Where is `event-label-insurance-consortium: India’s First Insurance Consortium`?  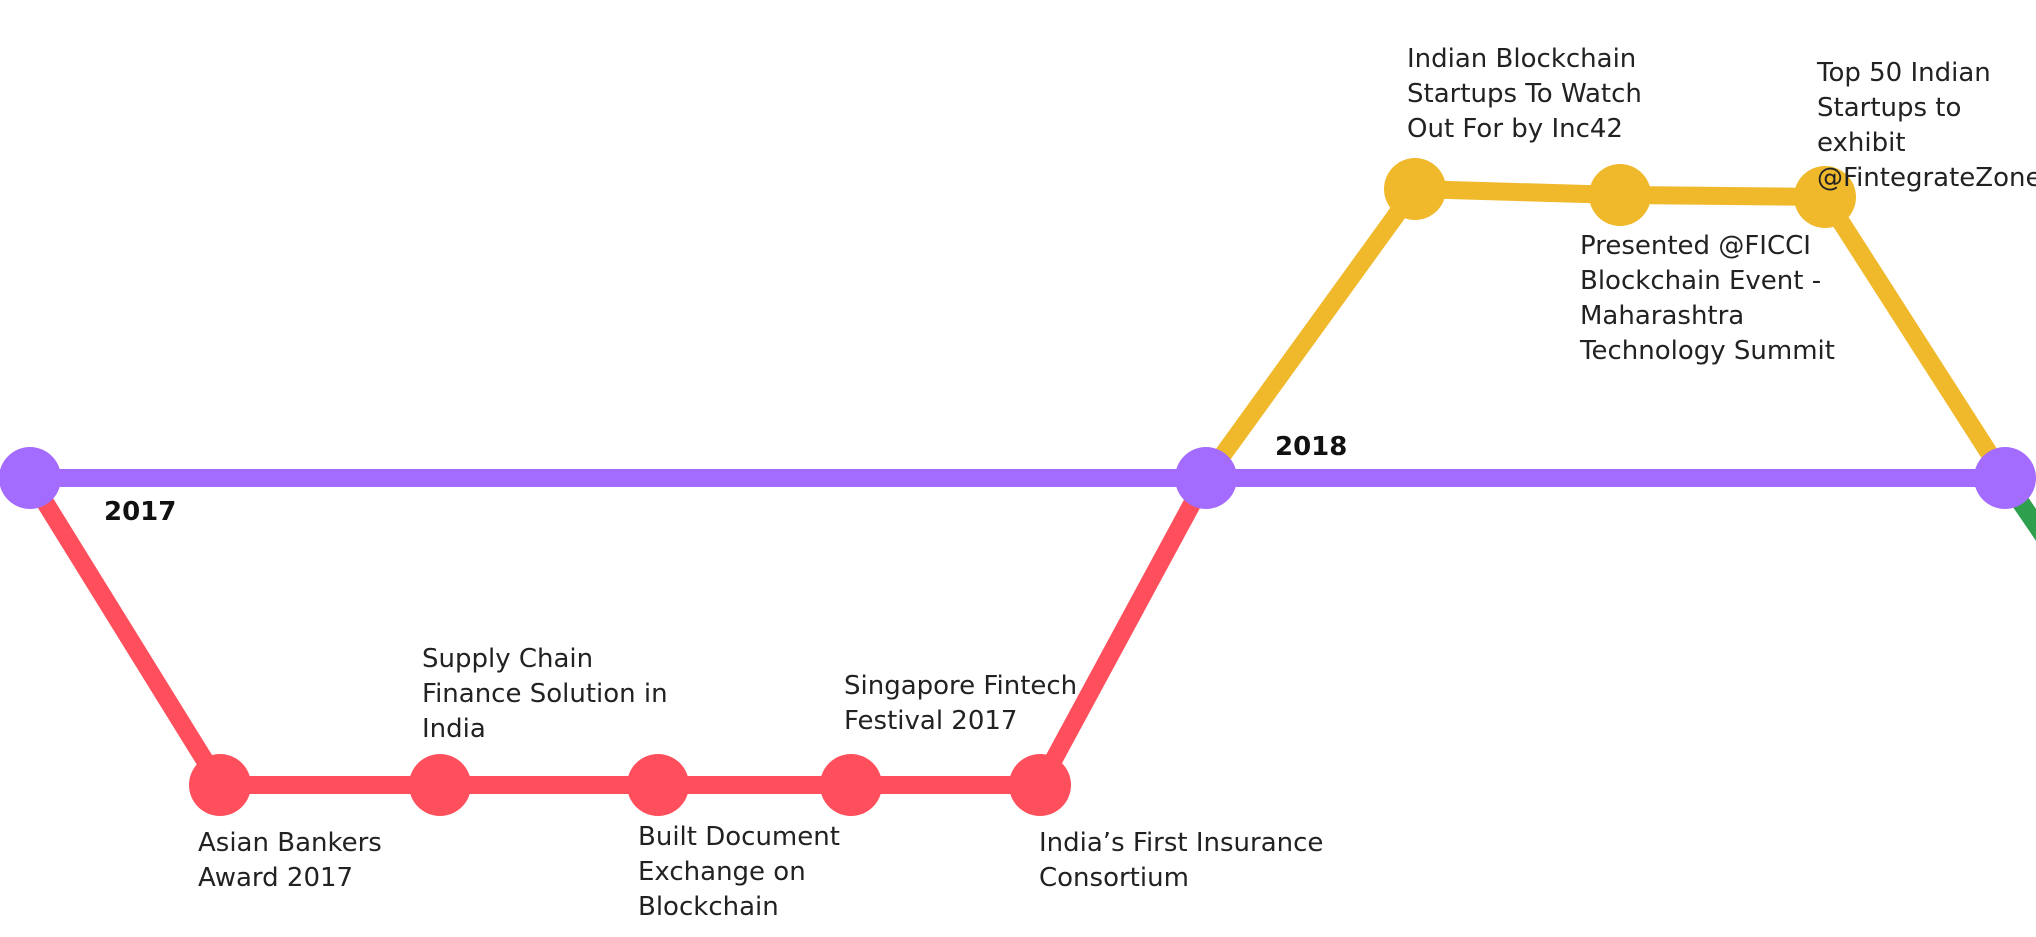
event-label-insurance-consortium: India’s First Insurance Consortium is located at coordinates (1181, 860).